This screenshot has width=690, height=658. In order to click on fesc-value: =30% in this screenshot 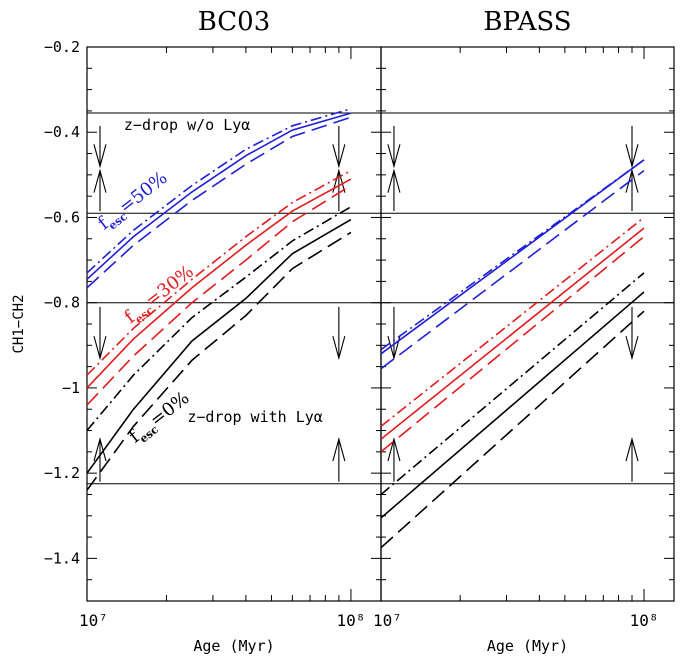, I will do `click(169, 286)`.